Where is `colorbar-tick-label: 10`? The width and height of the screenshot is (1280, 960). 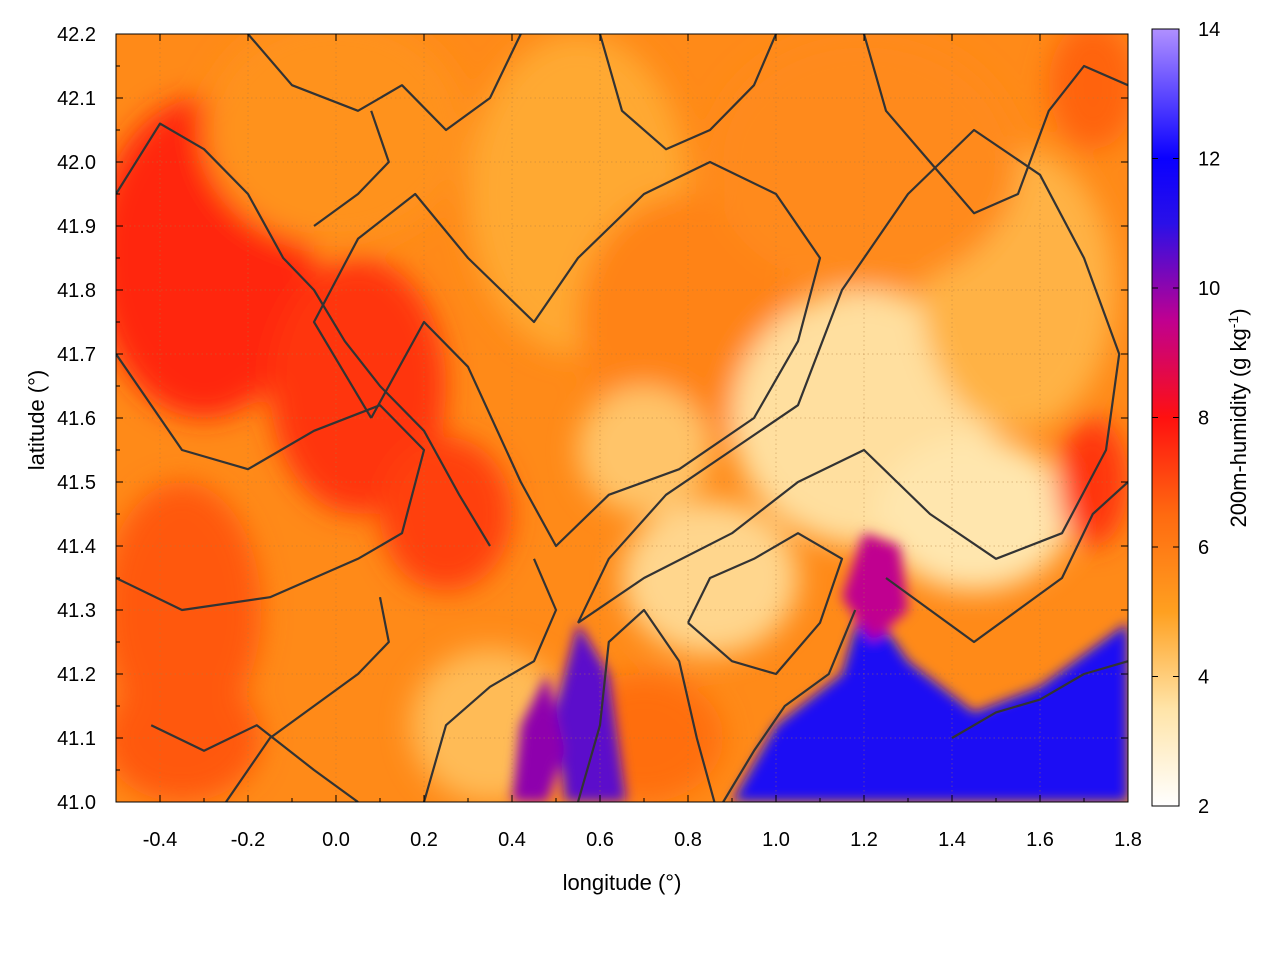 colorbar-tick-label: 10 is located at coordinates (1209, 289).